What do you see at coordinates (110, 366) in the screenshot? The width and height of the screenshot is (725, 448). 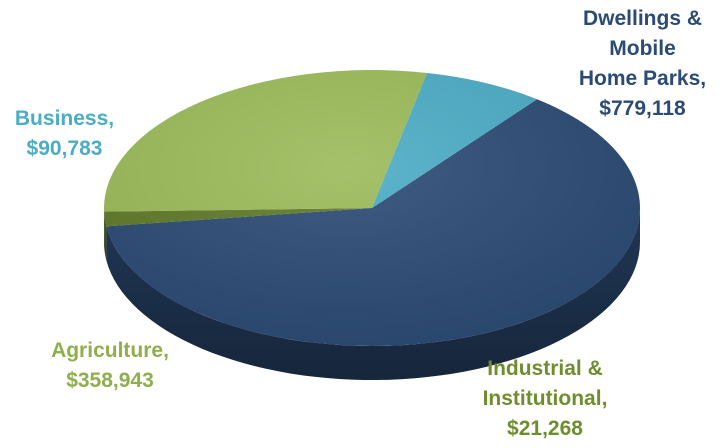 I see `label-agriculture: Agriculture, $358,943` at bounding box center [110, 366].